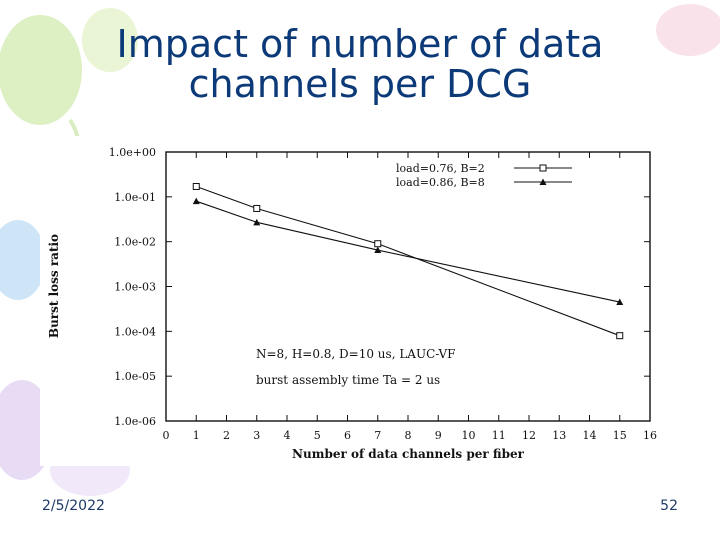 This screenshot has width=720, height=540. What do you see at coordinates (135, 242) in the screenshot?
I see `y-tick-label: 1.0e-02` at bounding box center [135, 242].